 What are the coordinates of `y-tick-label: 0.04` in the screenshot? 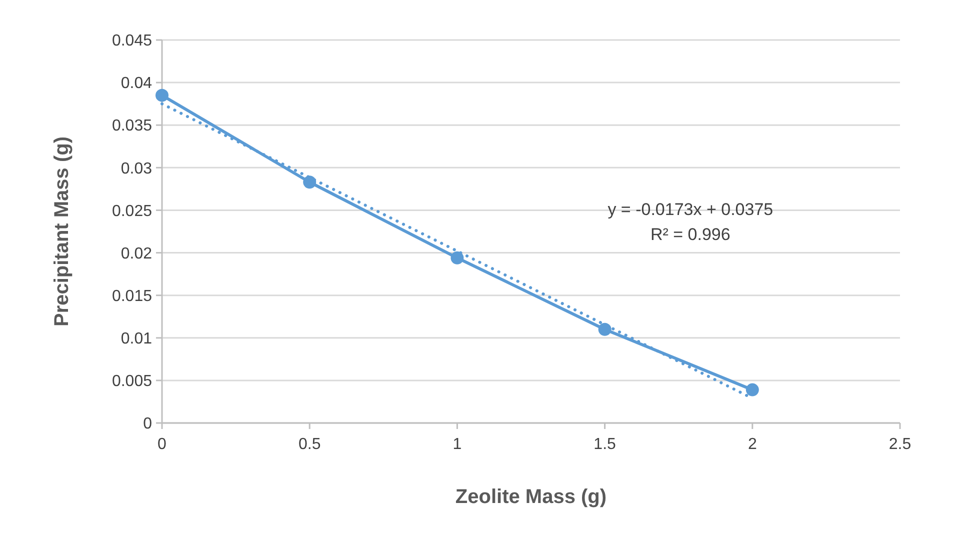 It's located at (136, 83).